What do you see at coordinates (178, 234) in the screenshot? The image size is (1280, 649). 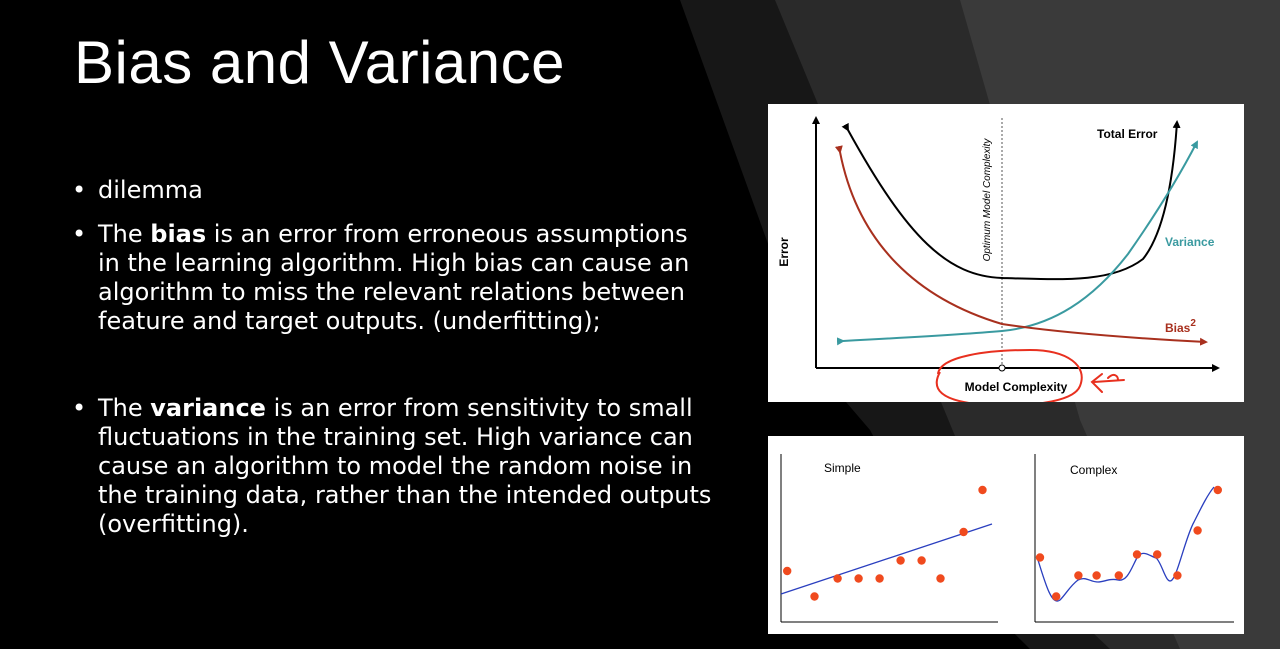 I see `bullet-bias-term: bias` at bounding box center [178, 234].